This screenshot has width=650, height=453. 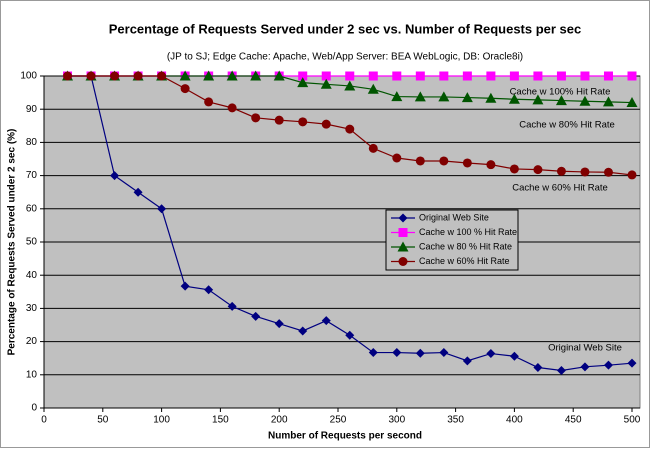 I want to click on y-tick-label: 70, so click(x=32, y=175).